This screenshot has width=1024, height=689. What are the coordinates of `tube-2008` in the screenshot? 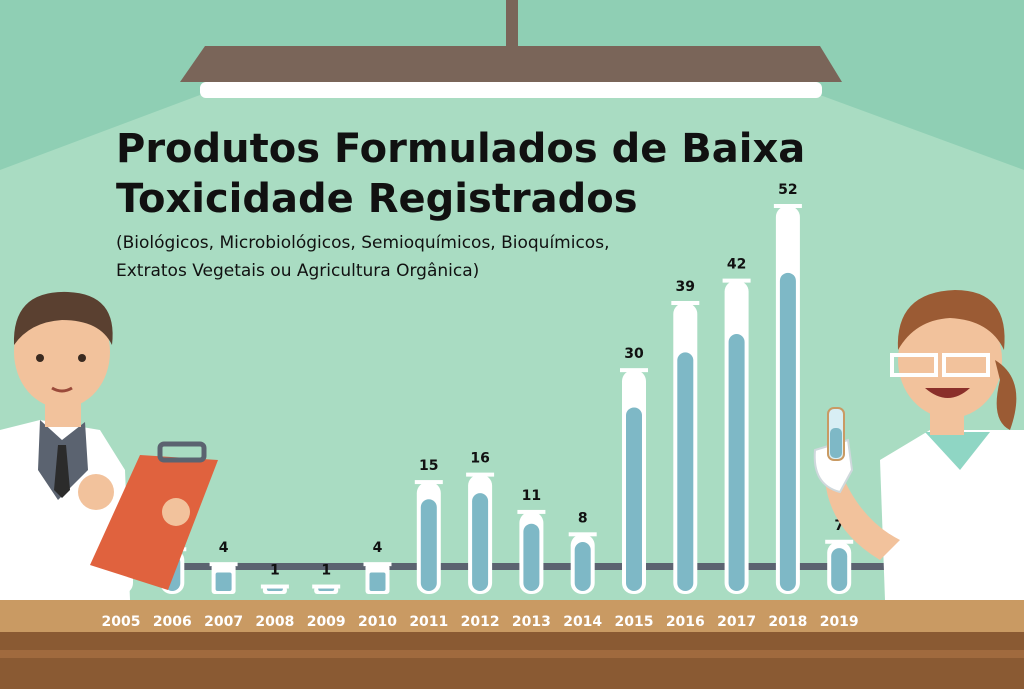 It's located at (274, 589).